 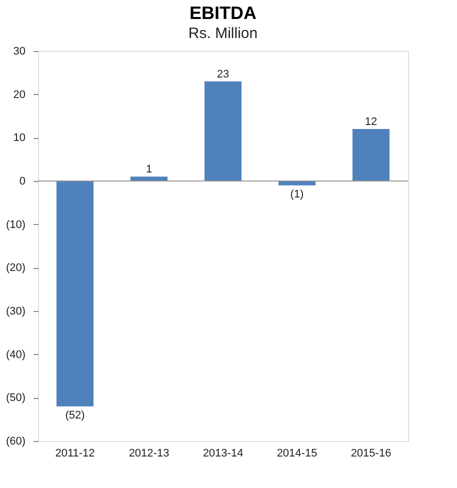 What do you see at coordinates (16, 442) in the screenshot?
I see `y-tick-label: (60)` at bounding box center [16, 442].